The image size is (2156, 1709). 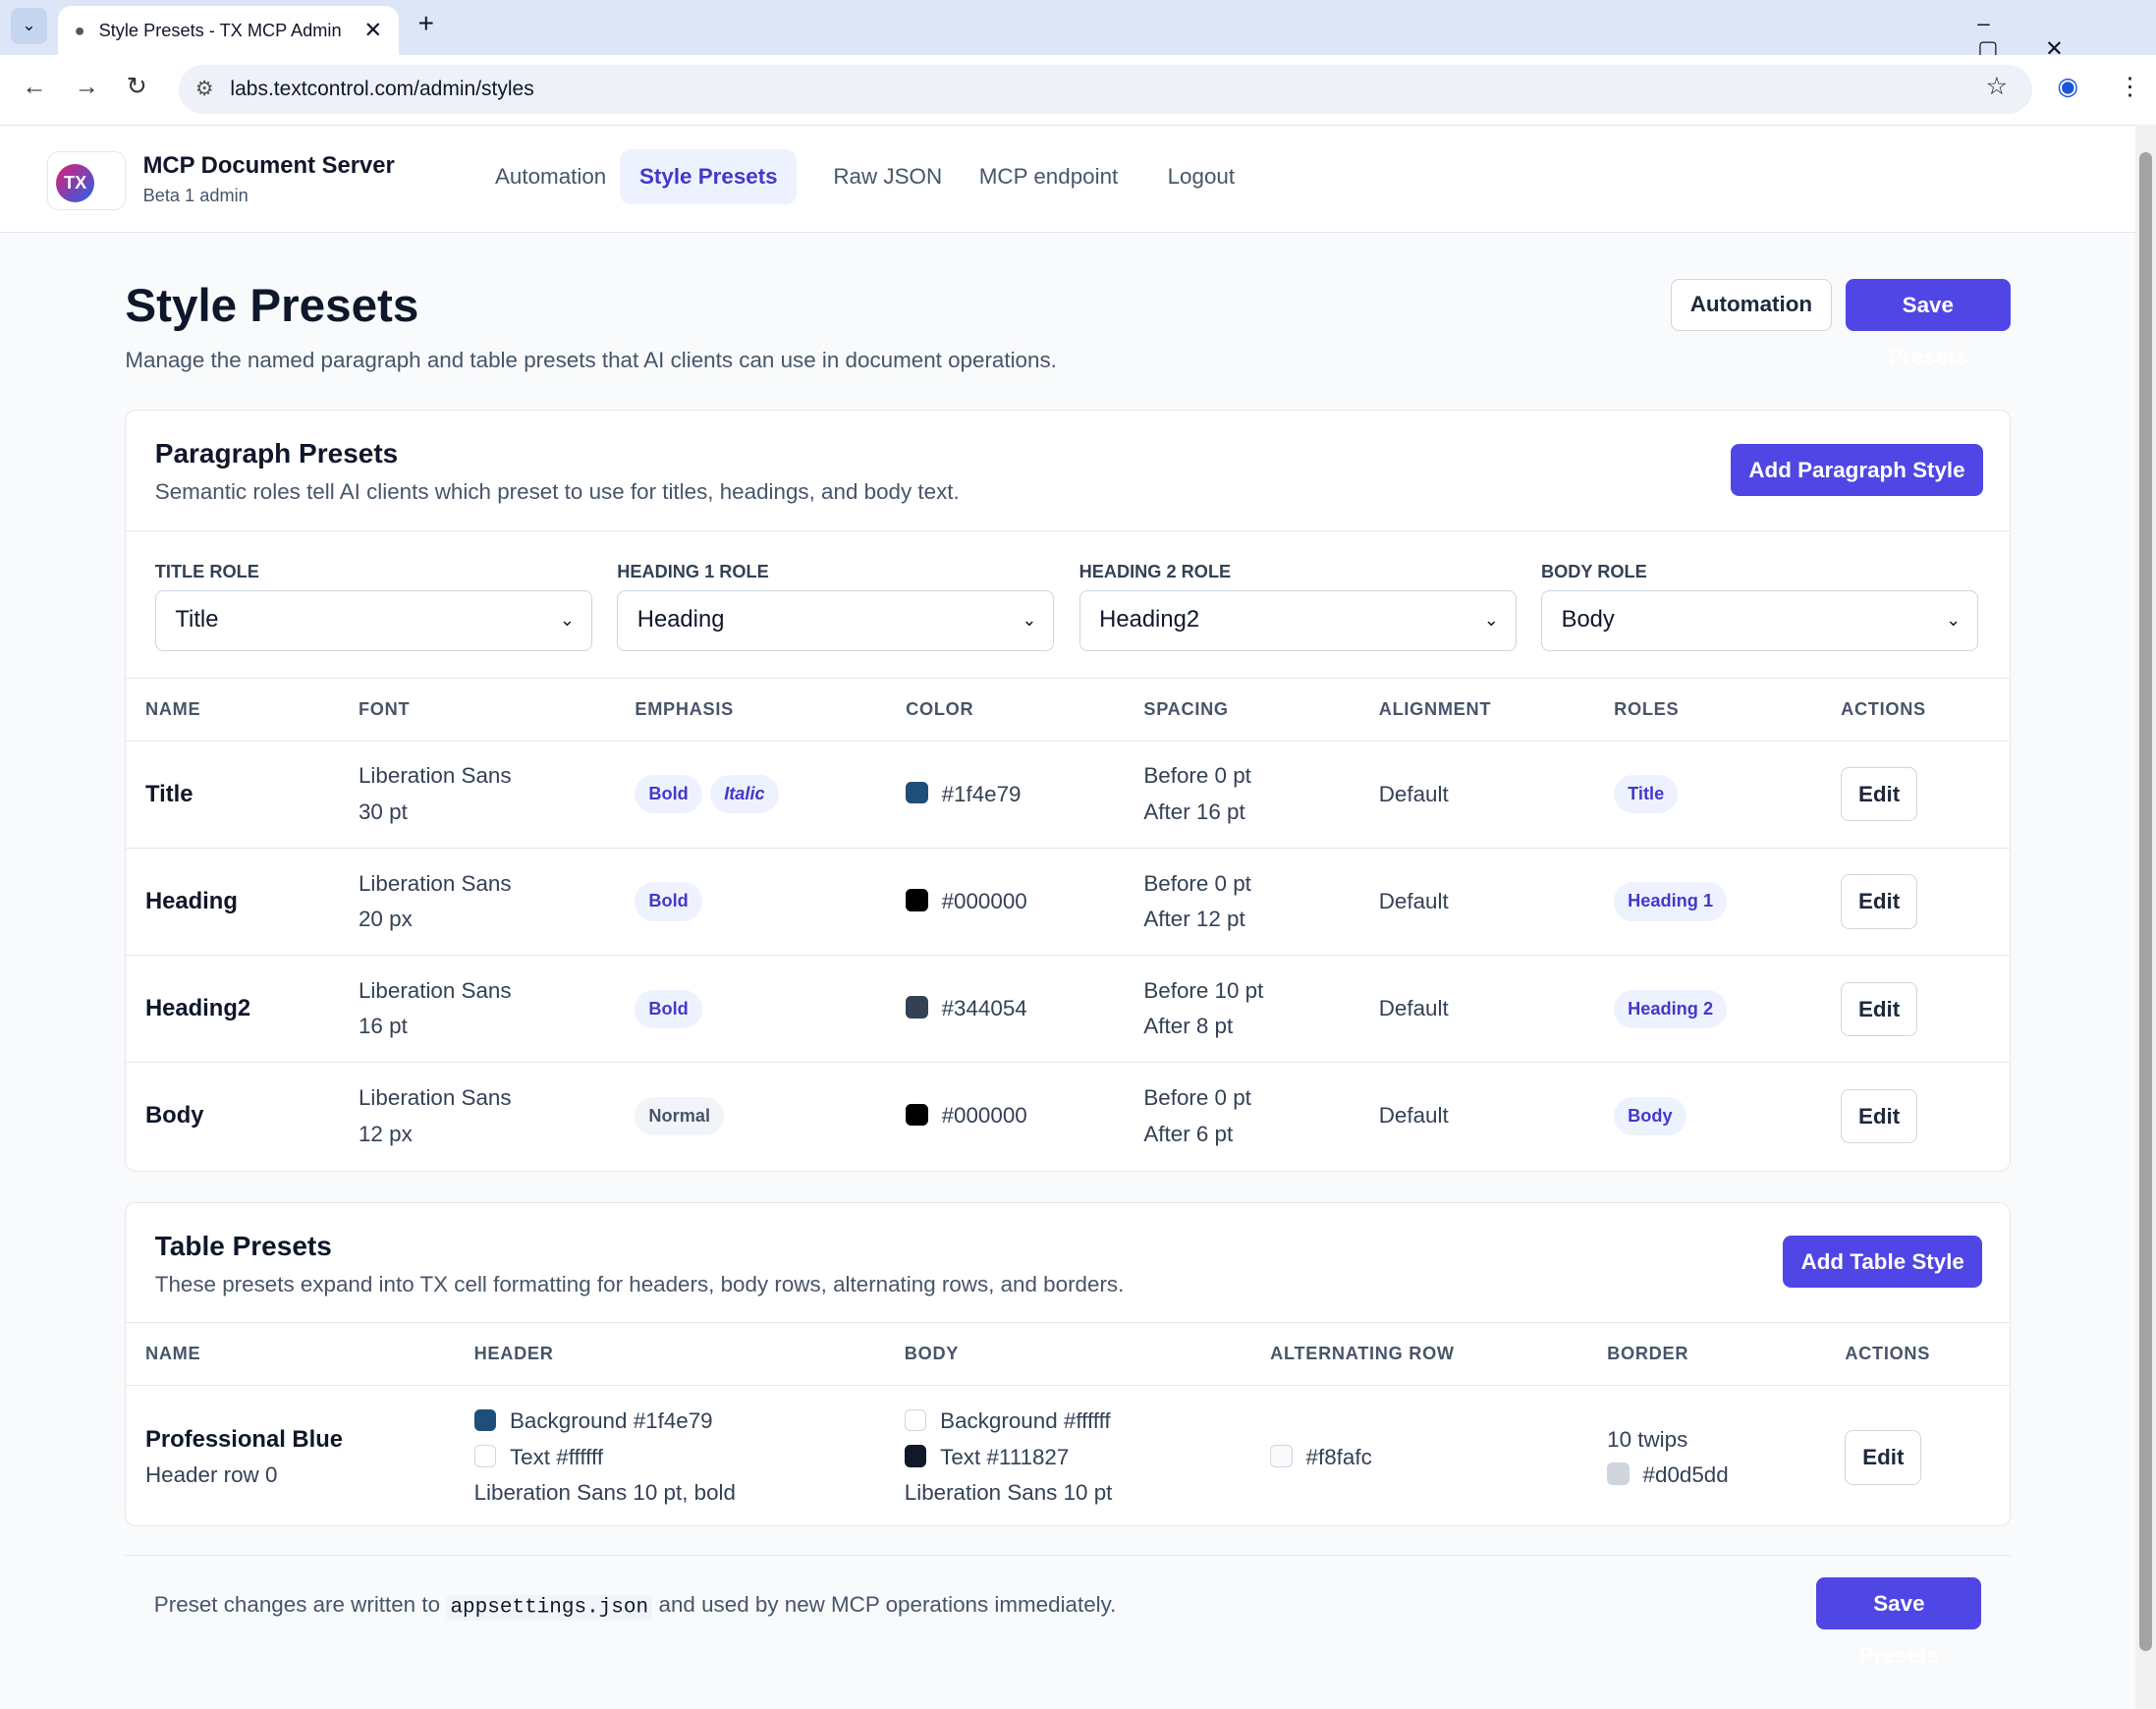 What do you see at coordinates (425, 23) in the screenshot?
I see `new-tab: +` at bounding box center [425, 23].